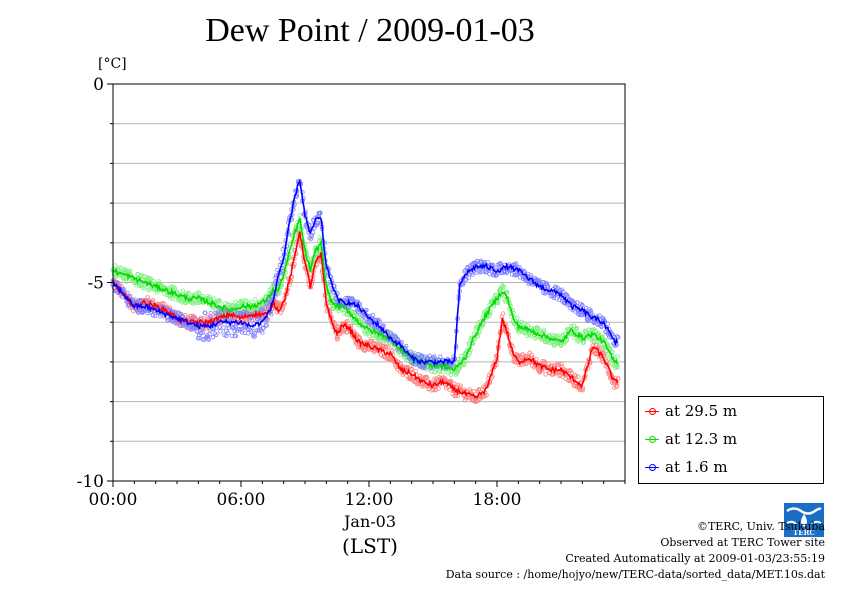 The height and width of the screenshot is (595, 842). Describe the element at coordinates (90, 482) in the screenshot. I see `y-tick-label: -10` at that location.